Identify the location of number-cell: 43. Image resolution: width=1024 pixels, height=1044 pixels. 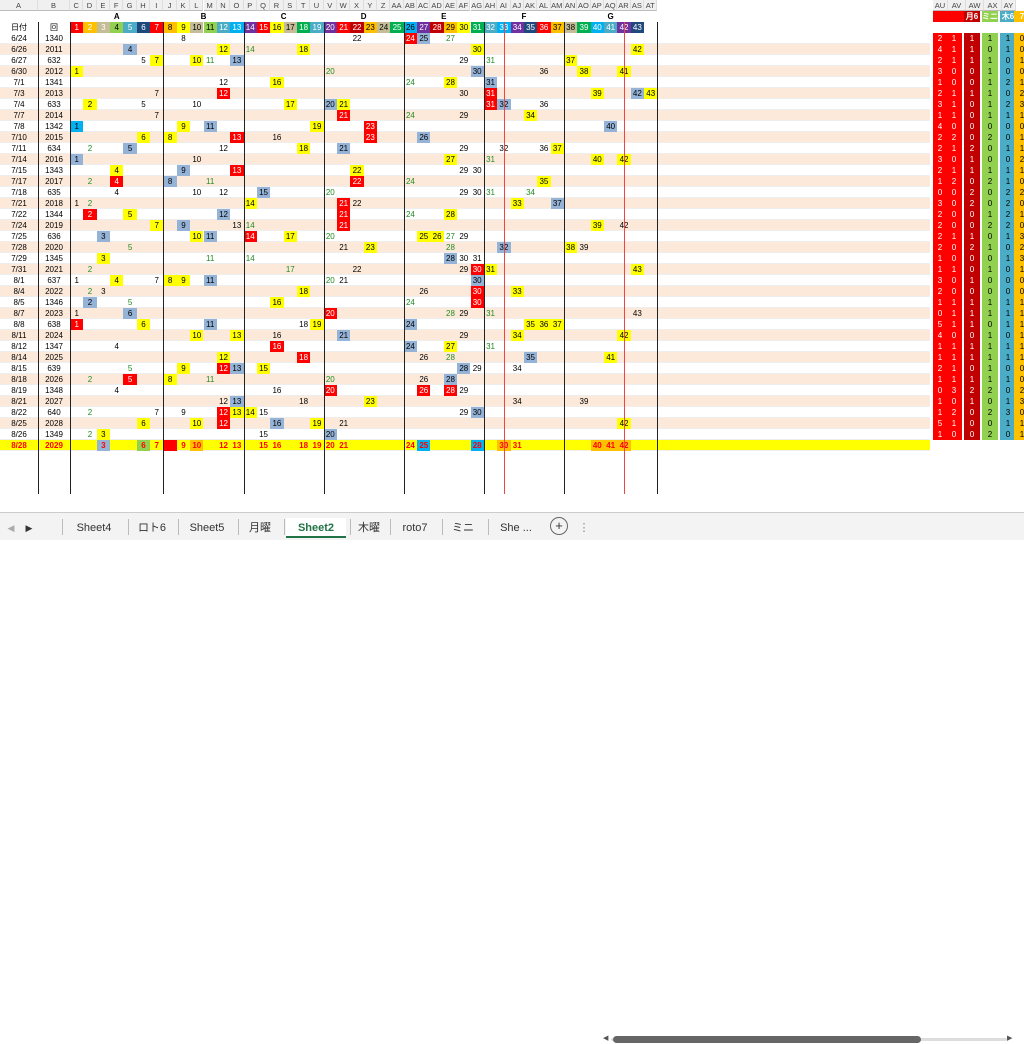
(637, 269).